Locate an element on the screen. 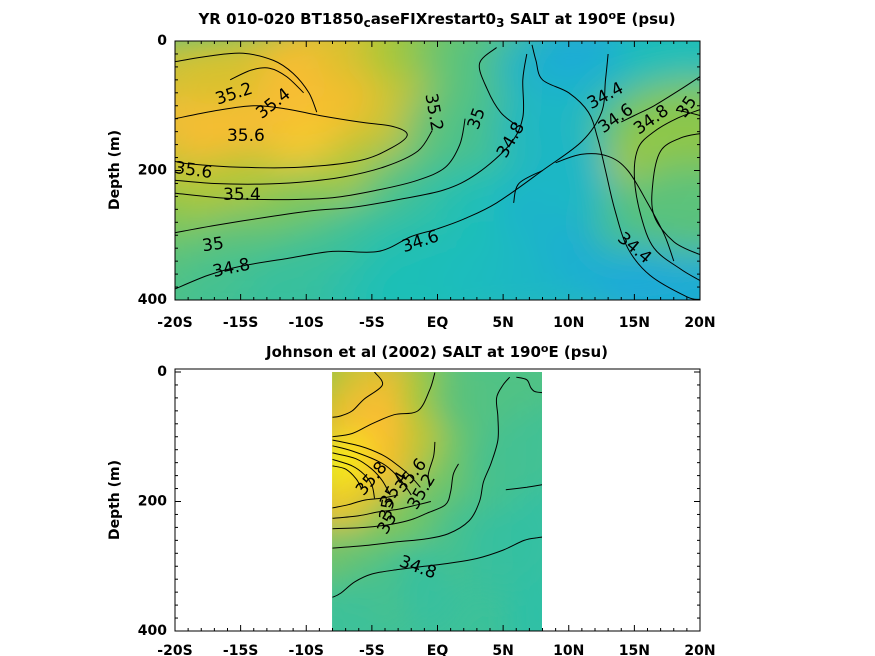 The image size is (875, 656). chart-bottom-x-tick-label: -15S is located at coordinates (240, 649).